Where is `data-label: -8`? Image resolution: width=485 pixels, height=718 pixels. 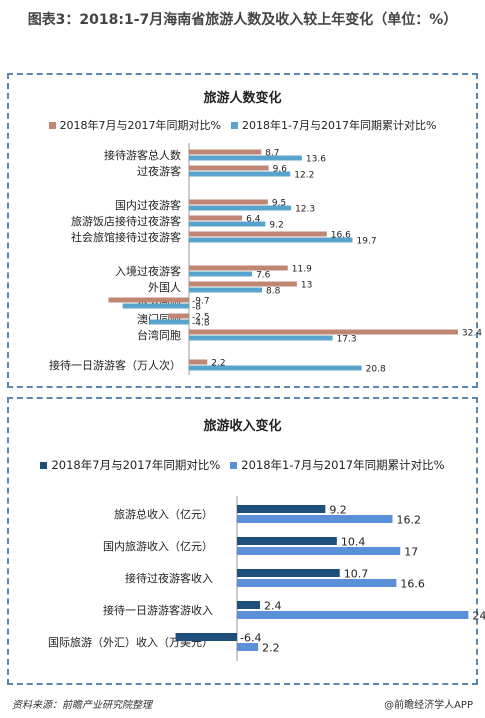 data-label: -8 is located at coordinates (196, 308).